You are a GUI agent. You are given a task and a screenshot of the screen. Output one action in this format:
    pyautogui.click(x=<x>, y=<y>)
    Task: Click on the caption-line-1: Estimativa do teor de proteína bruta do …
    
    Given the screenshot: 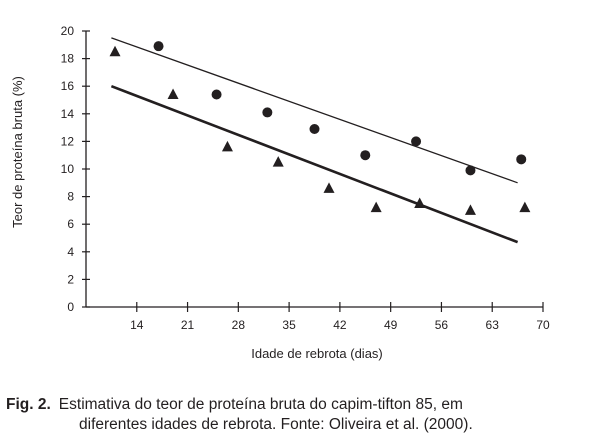 What is the action you would take?
    pyautogui.click(x=260, y=404)
    